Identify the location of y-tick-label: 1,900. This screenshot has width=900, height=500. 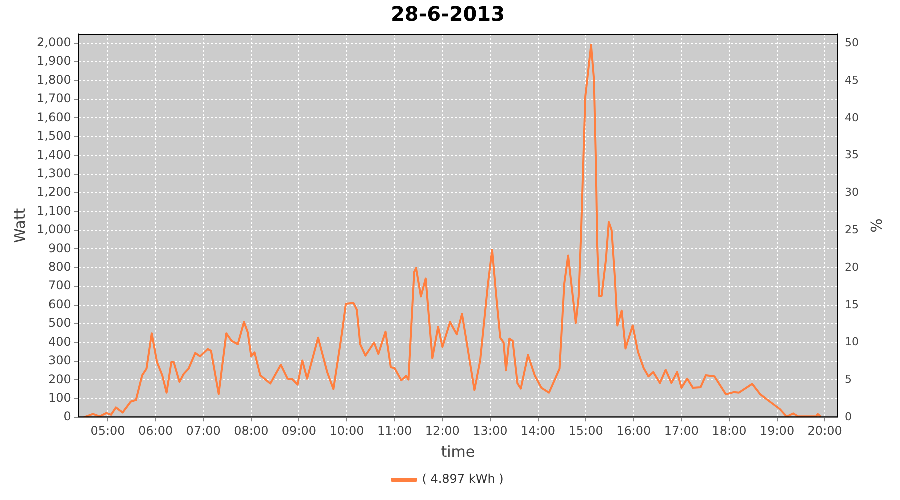
(54, 61).